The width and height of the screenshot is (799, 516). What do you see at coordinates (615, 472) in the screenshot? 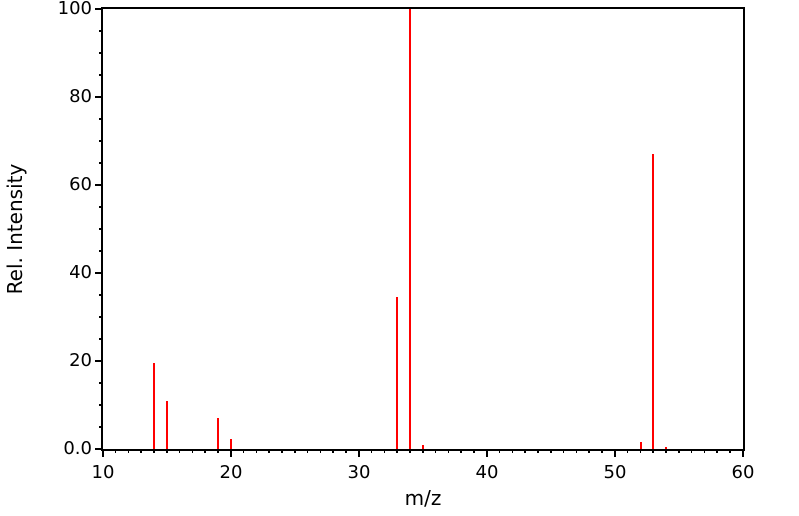
I see `x-tick-label-50: 50` at bounding box center [615, 472].